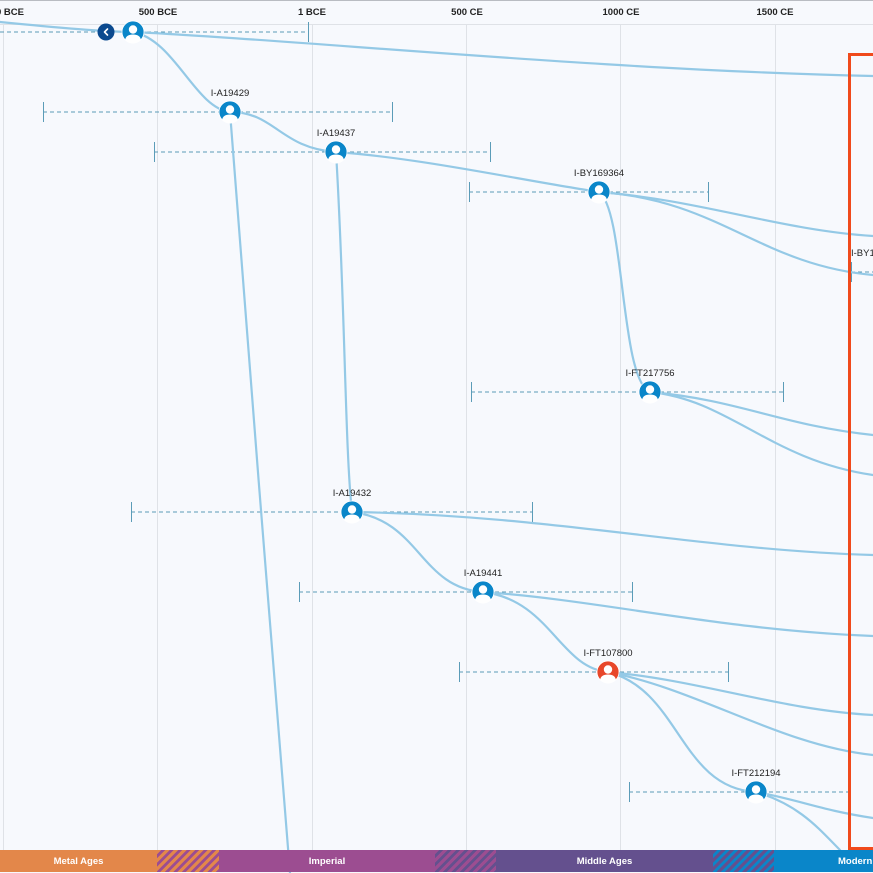 The height and width of the screenshot is (873, 873). I want to click on era-label: Imperial, so click(327, 861).